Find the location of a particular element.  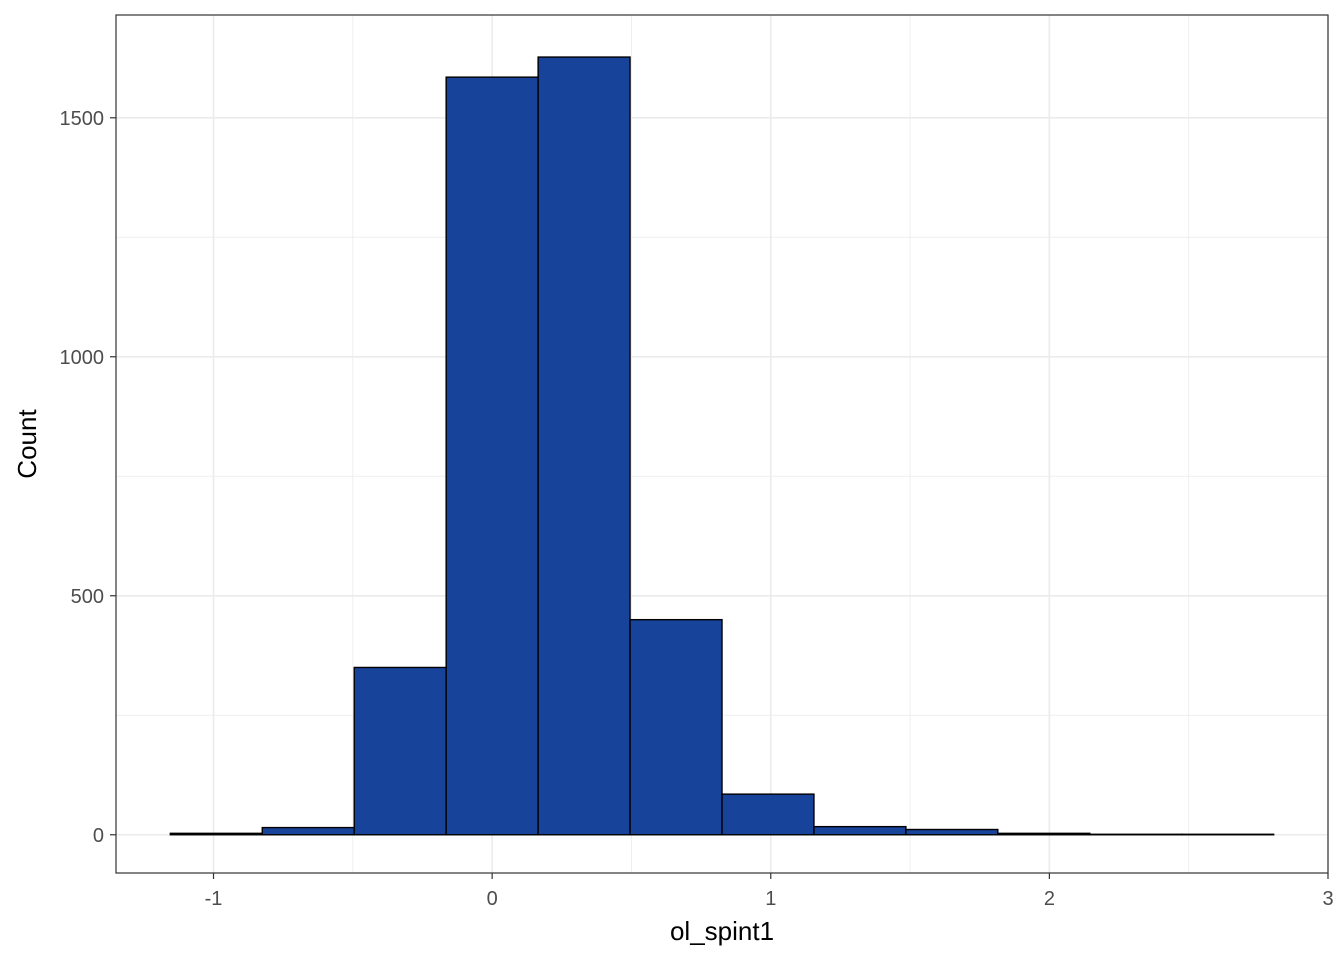

x-tick-label: 3 is located at coordinates (1327, 899).